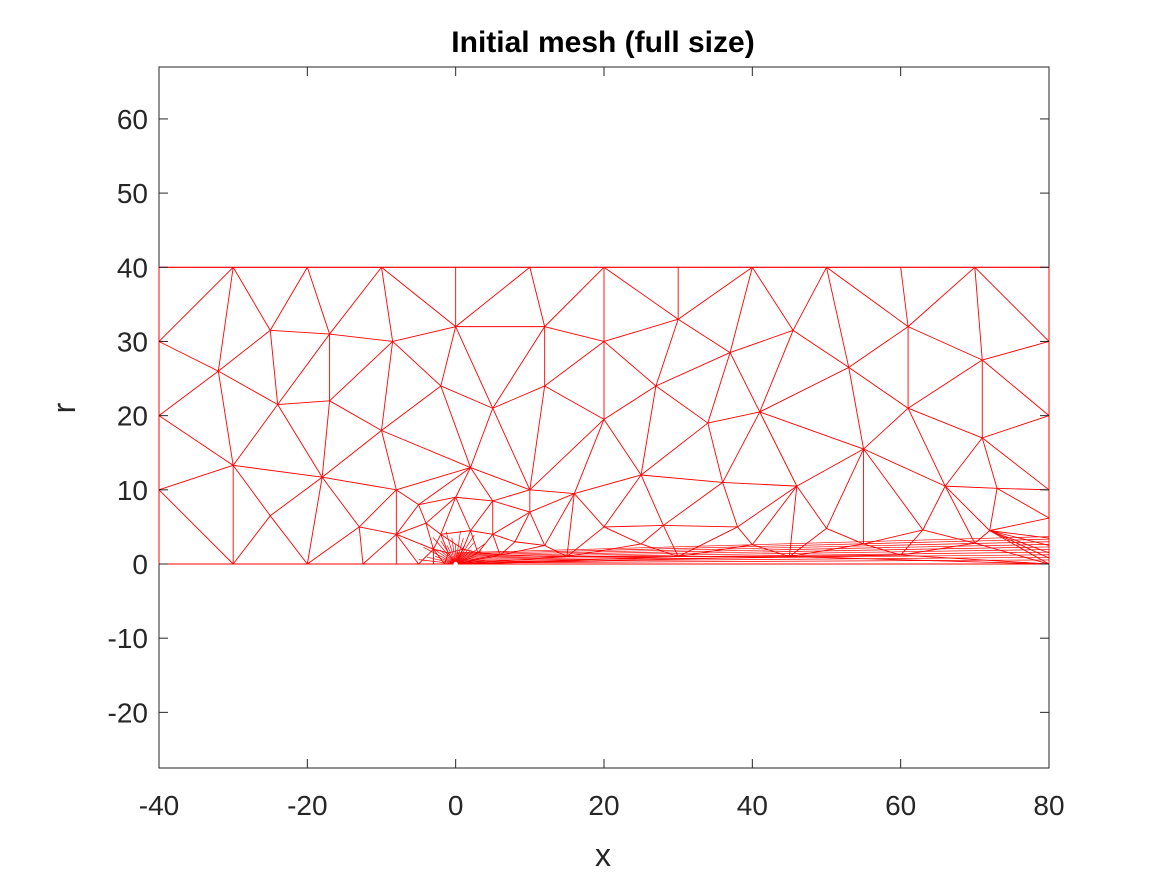 Image resolution: width=1167 pixels, height=875 pixels. Describe the element at coordinates (752, 805) in the screenshot. I see `x-tick-label: 40` at that location.